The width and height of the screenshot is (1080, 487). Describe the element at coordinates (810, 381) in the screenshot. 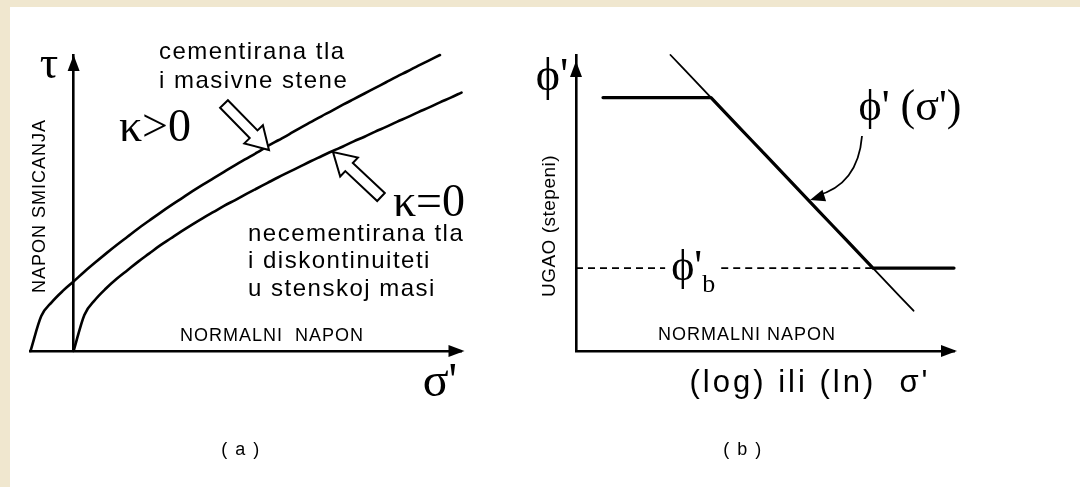

I see `text: (log) ili (ln) σ'` at that location.